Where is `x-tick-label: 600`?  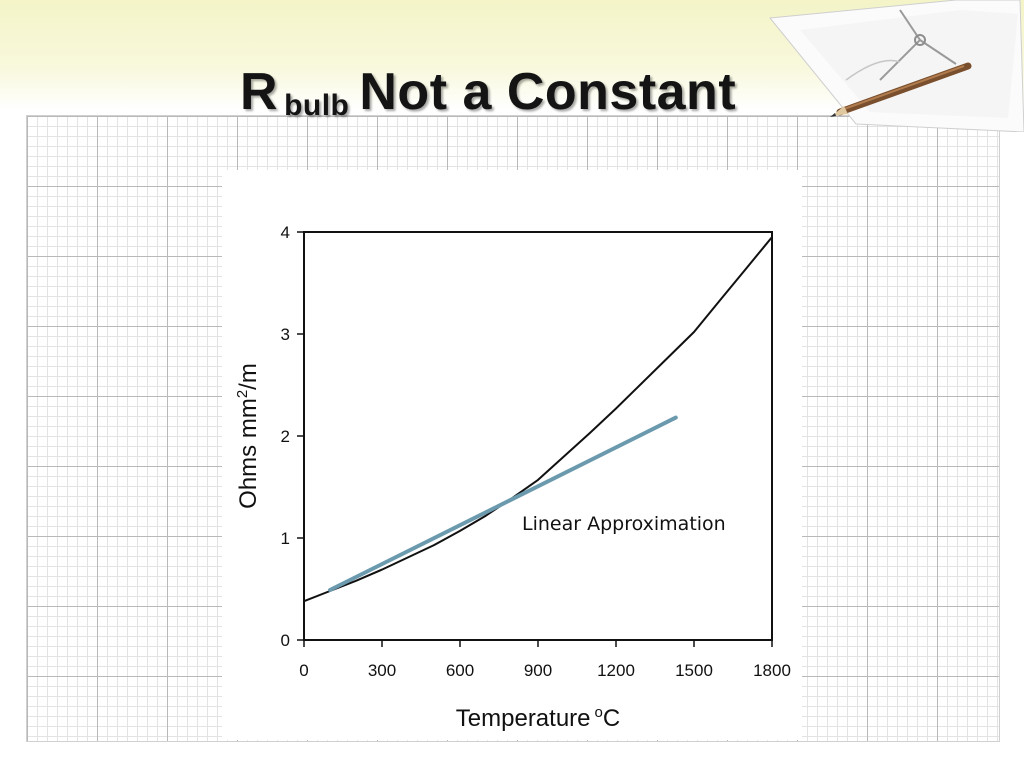
x-tick-label: 600 is located at coordinates (460, 670).